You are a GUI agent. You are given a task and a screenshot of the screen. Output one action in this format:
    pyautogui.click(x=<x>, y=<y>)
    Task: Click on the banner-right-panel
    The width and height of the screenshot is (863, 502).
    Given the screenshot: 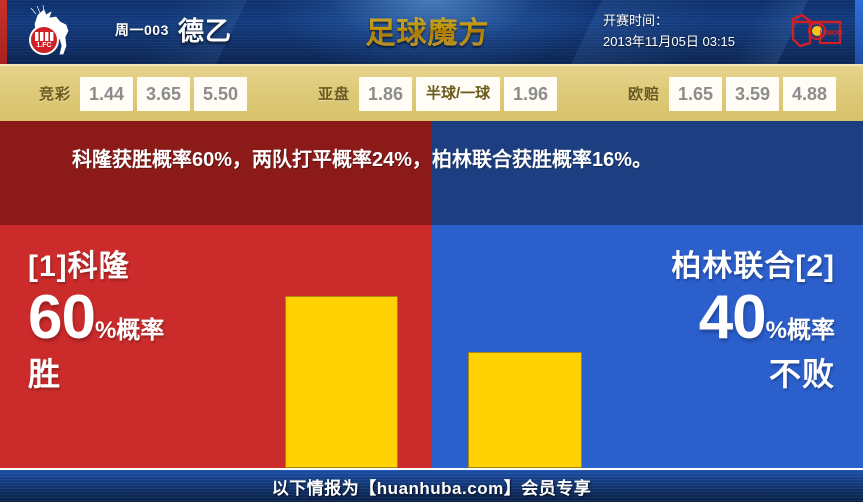 What is the action you would take?
    pyautogui.click(x=647, y=173)
    